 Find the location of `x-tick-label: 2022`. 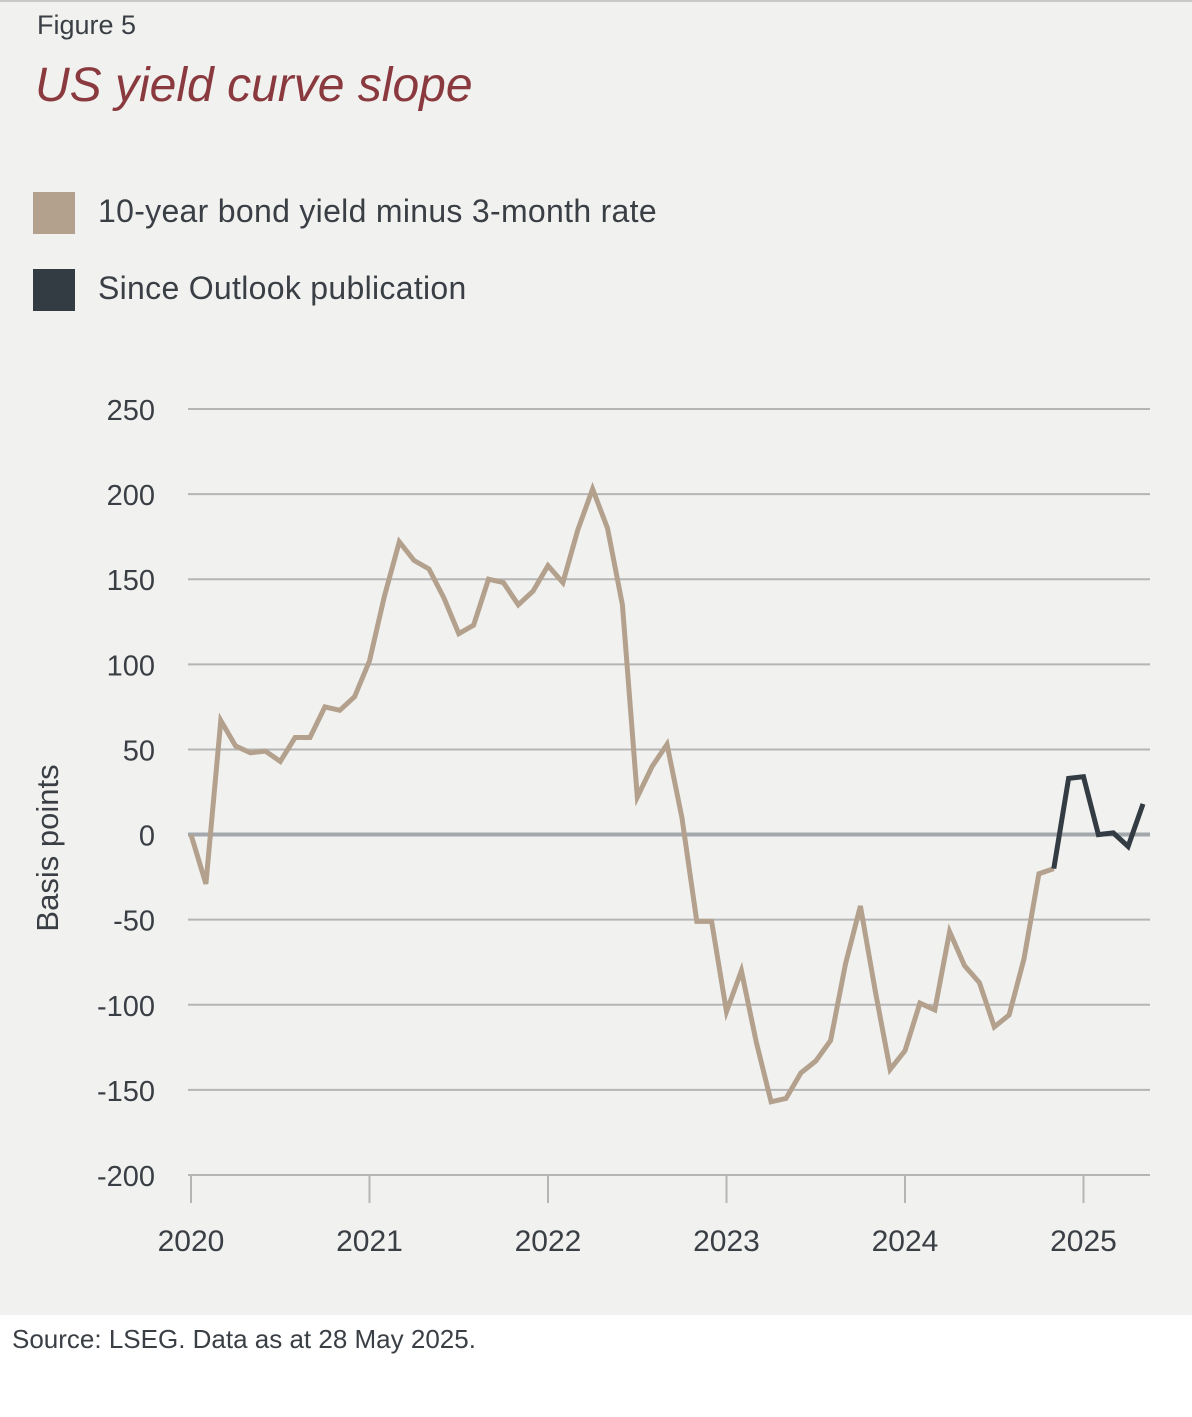

x-tick-label: 2022 is located at coordinates (548, 1241).